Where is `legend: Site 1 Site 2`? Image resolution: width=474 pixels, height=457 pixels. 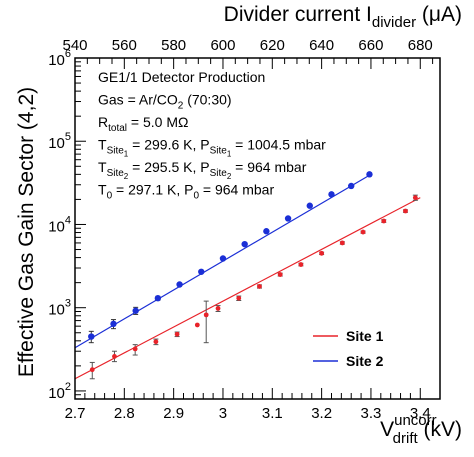
legend: Site 1 Site 2 is located at coordinates (348, 348).